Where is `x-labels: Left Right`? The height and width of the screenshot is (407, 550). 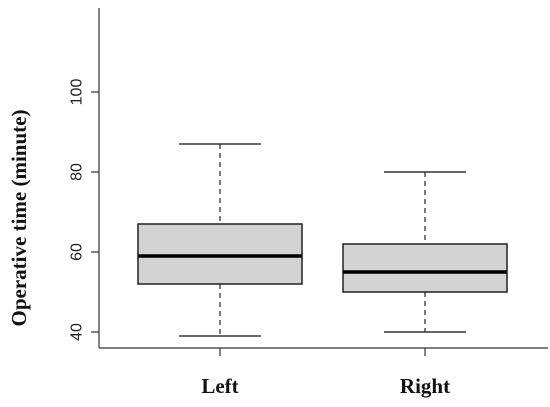 x-labels: Left Right is located at coordinates (325, 373).